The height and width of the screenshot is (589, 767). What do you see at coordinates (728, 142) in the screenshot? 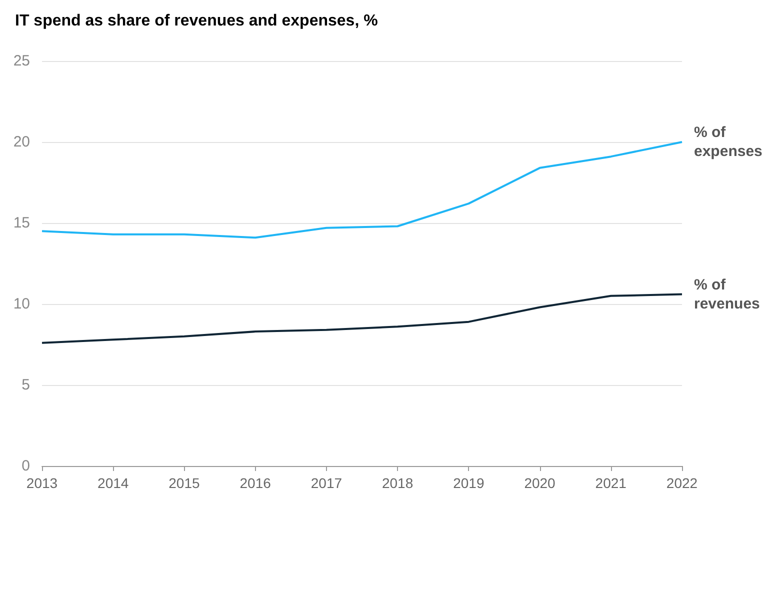
I see `series-label: % of expenses` at bounding box center [728, 142].